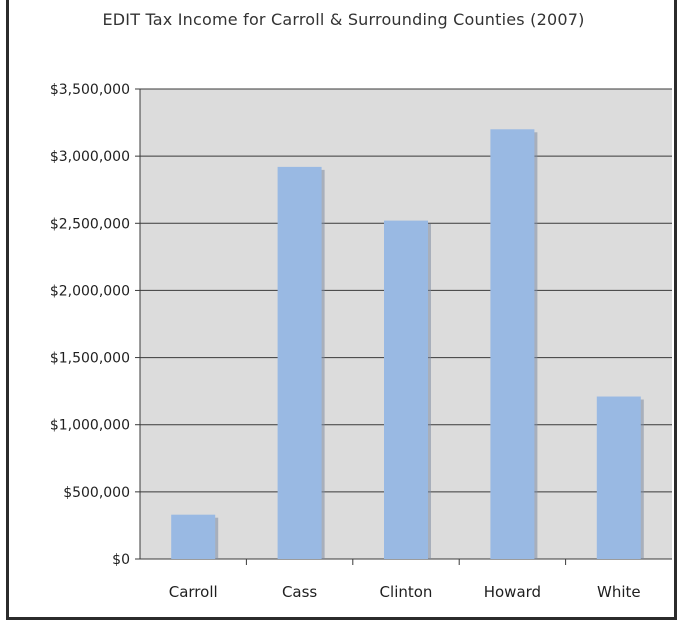 The height and width of the screenshot is (627, 687). Describe the element at coordinates (90, 426) in the screenshot. I see `y-tick-label: $1,000,000` at that location.